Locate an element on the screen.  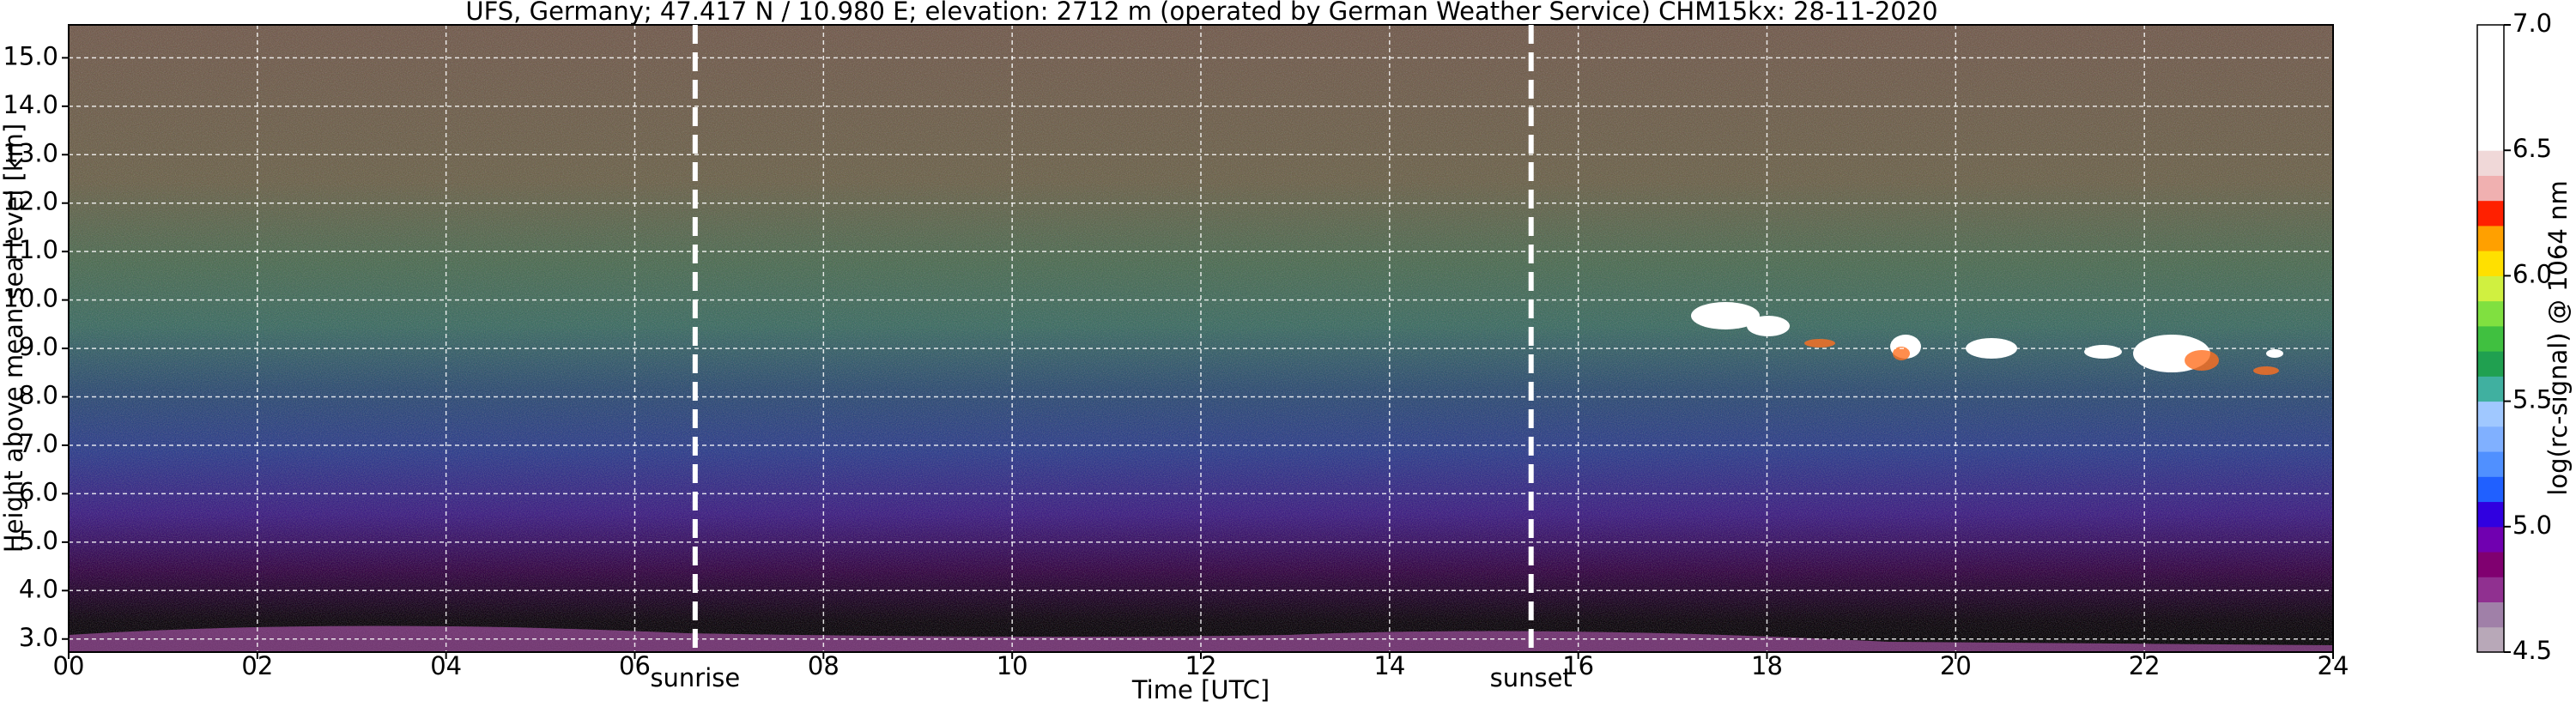
colorbar-tick-label: 5.5 is located at coordinates (2532, 400).